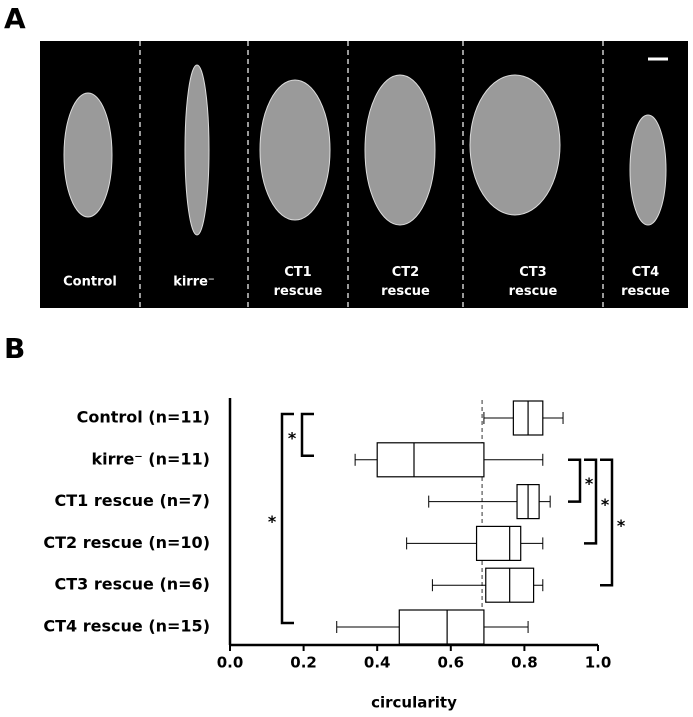 The image size is (693, 717). I want to click on x-tick-label: 0.6, so click(451, 663).